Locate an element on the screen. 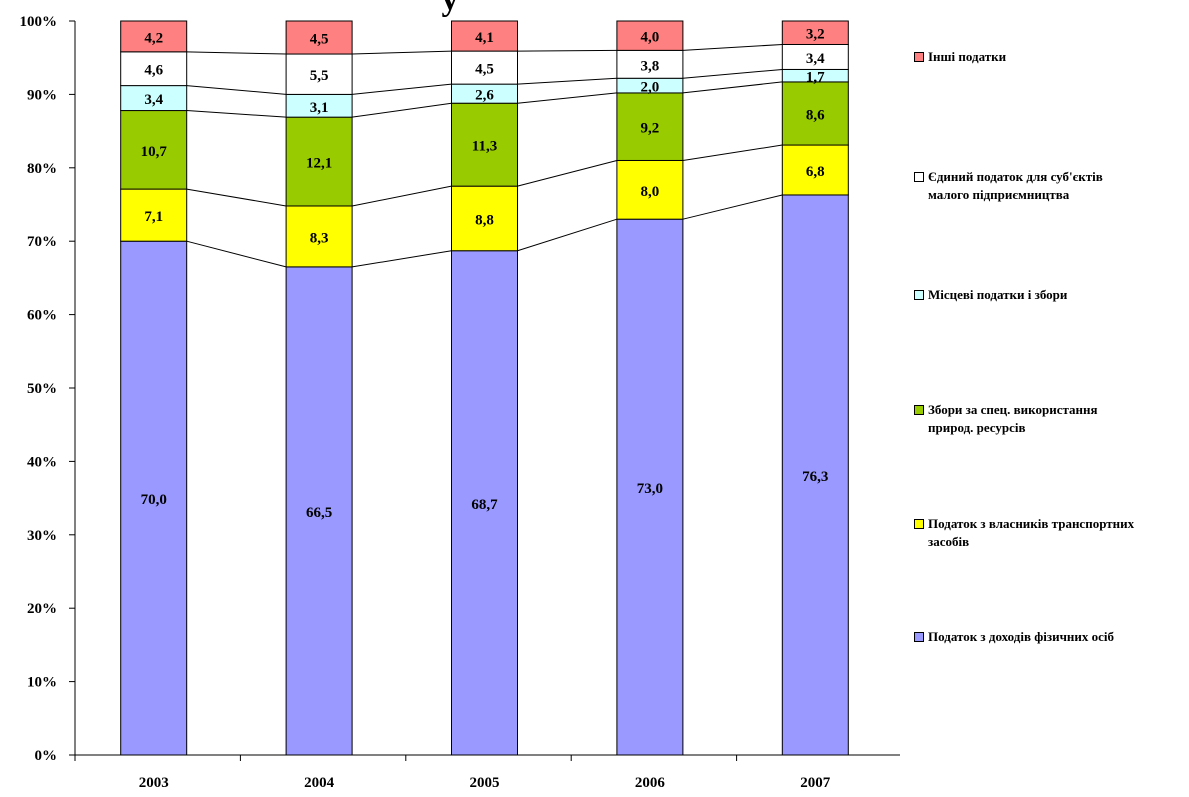 The height and width of the screenshot is (797, 1189). legend-item: Податок з власників транспортних засобів is located at coordinates (1024, 533).